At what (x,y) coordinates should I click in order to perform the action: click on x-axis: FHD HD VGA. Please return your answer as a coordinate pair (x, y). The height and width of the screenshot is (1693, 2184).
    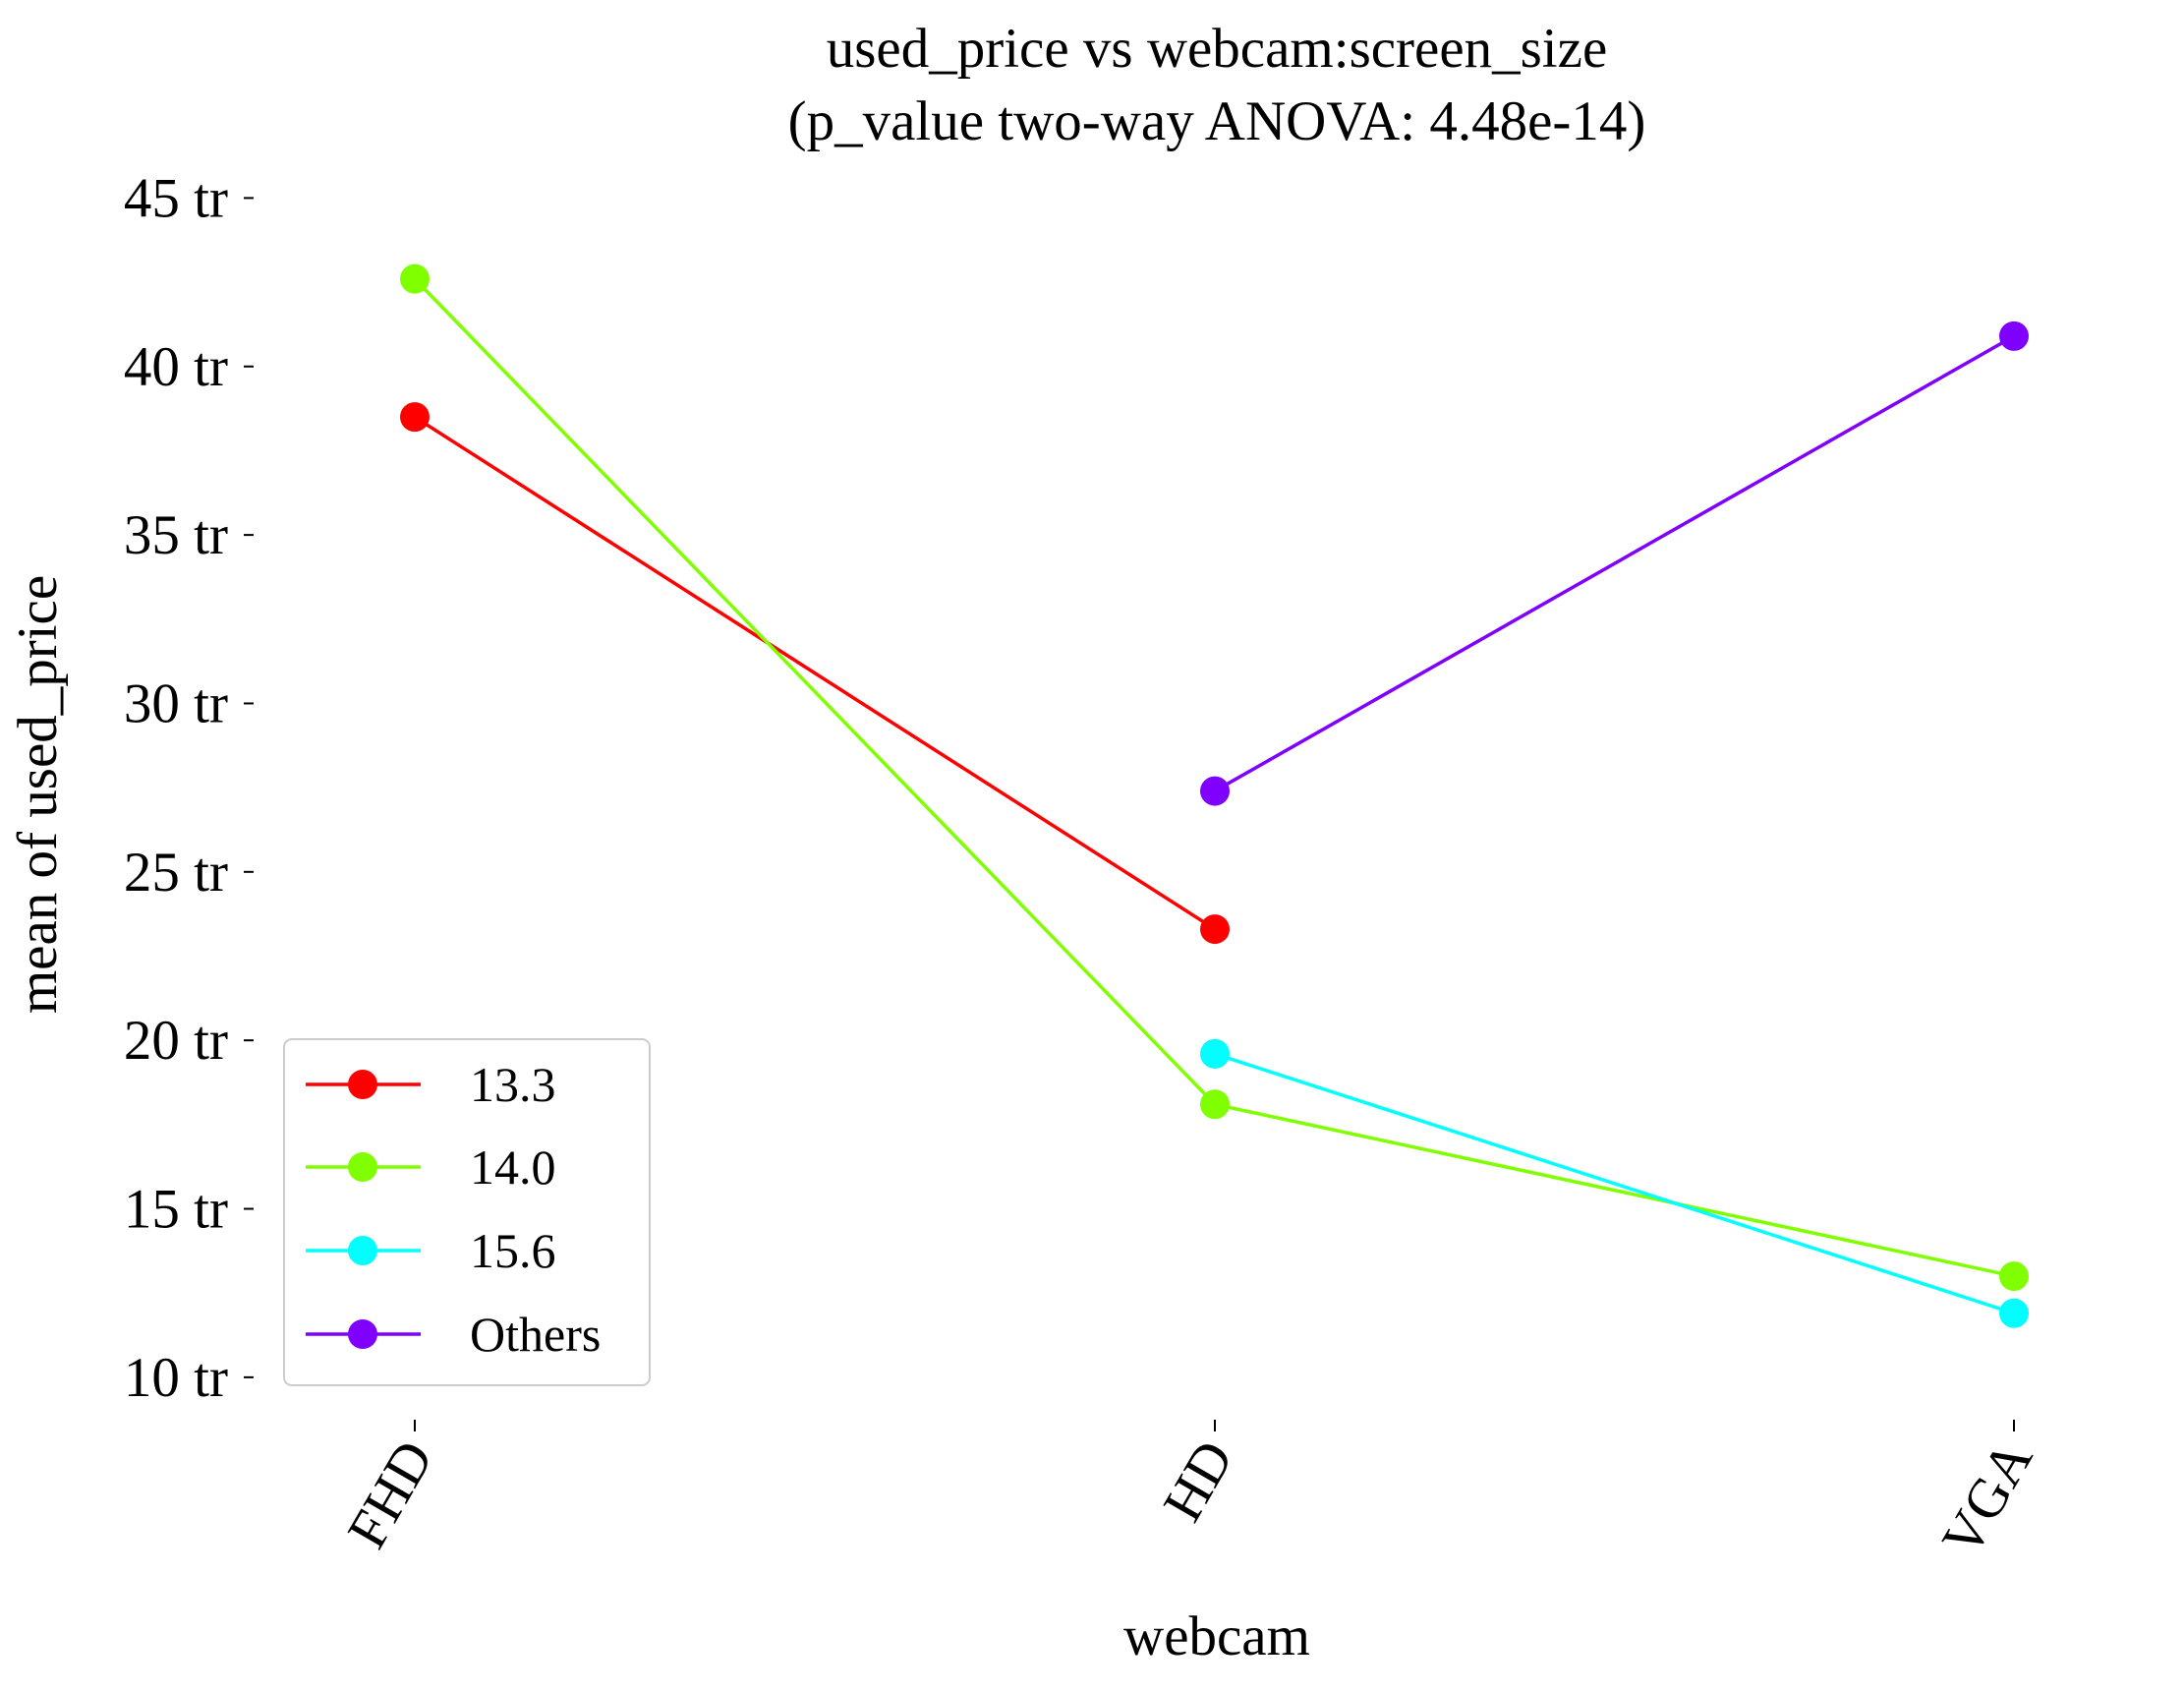
    Looking at the image, I should click on (1190, 1493).